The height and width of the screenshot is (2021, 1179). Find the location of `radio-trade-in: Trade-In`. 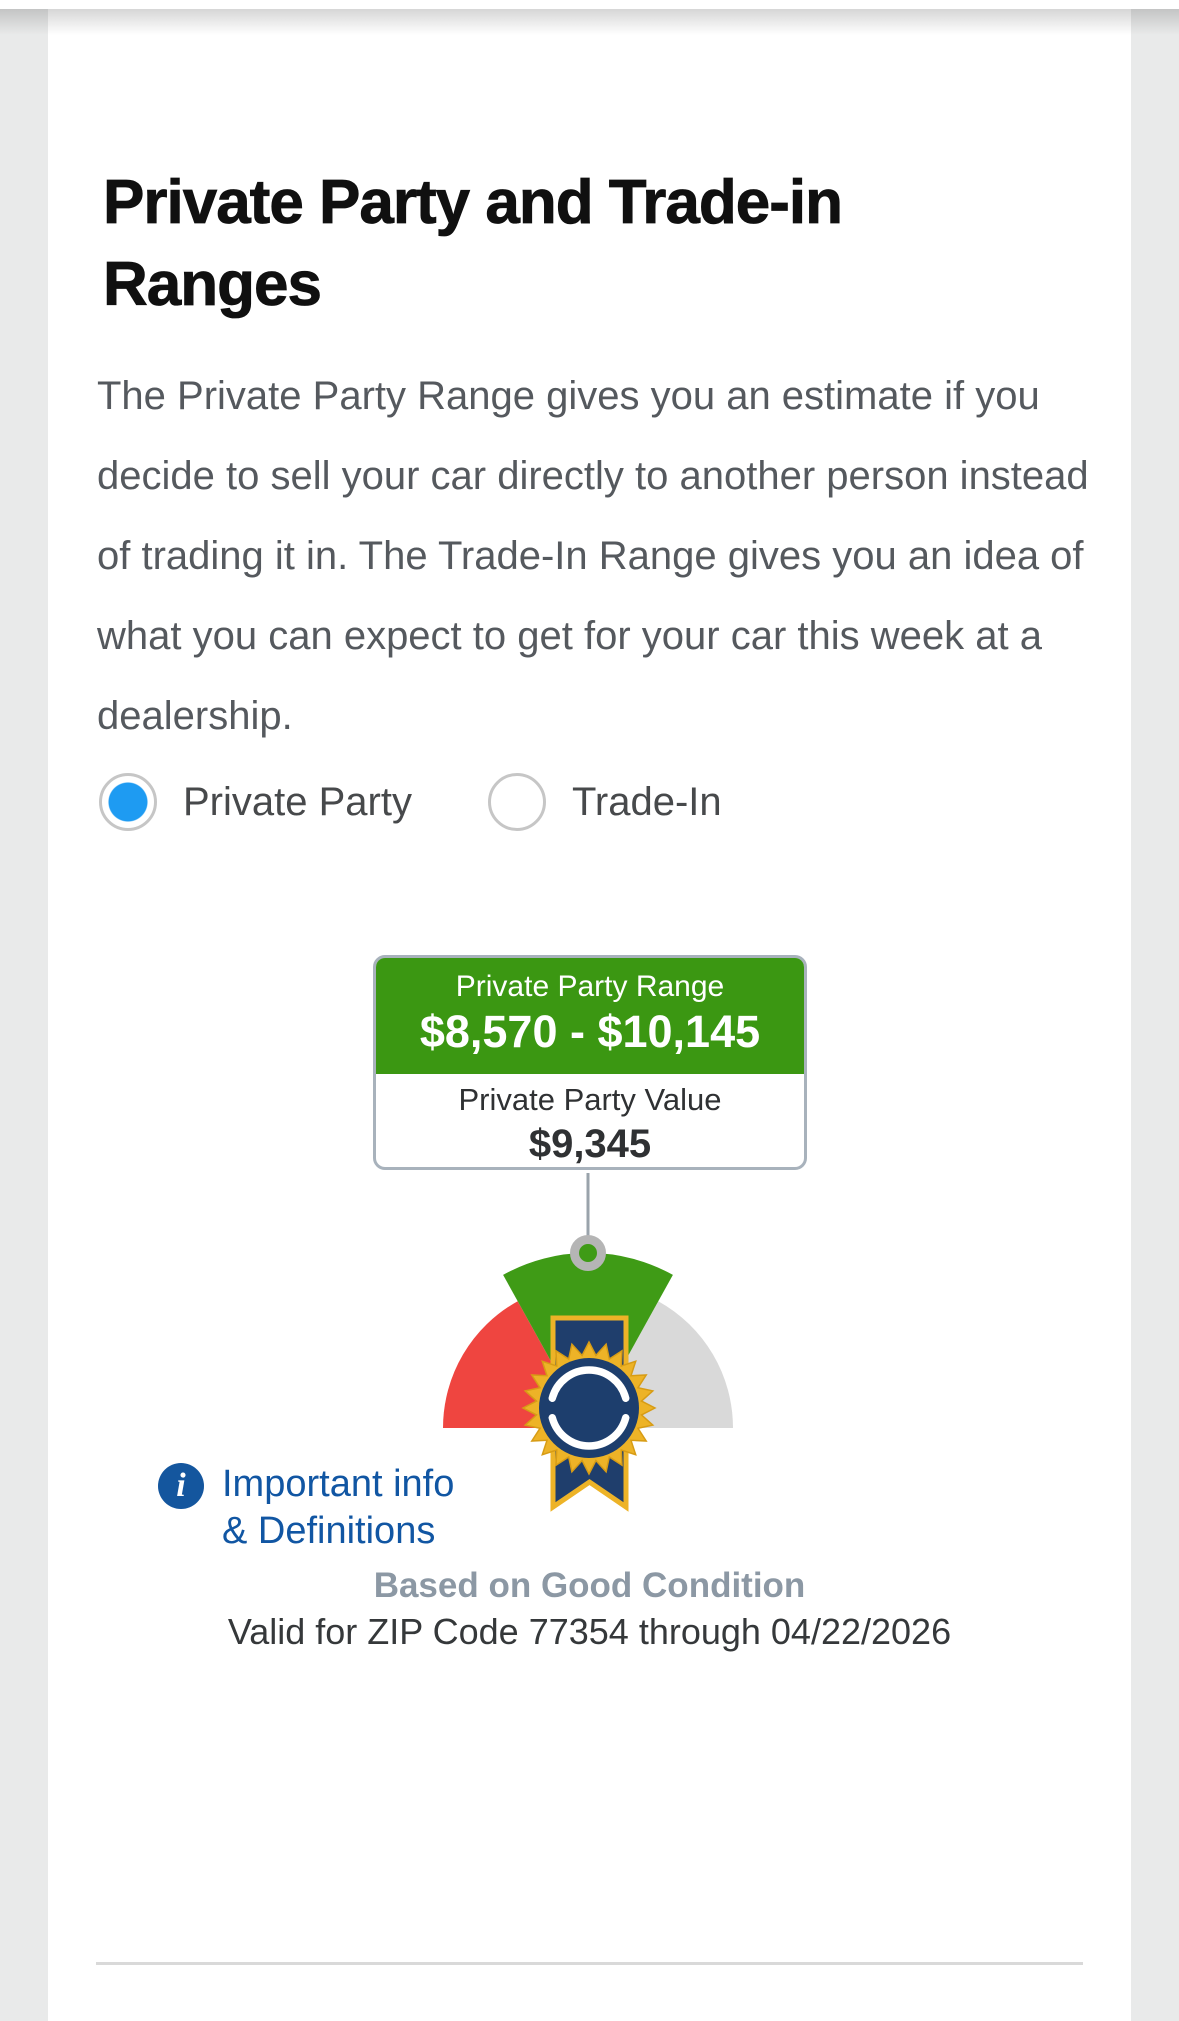

radio-trade-in: Trade-In is located at coordinates (604, 802).